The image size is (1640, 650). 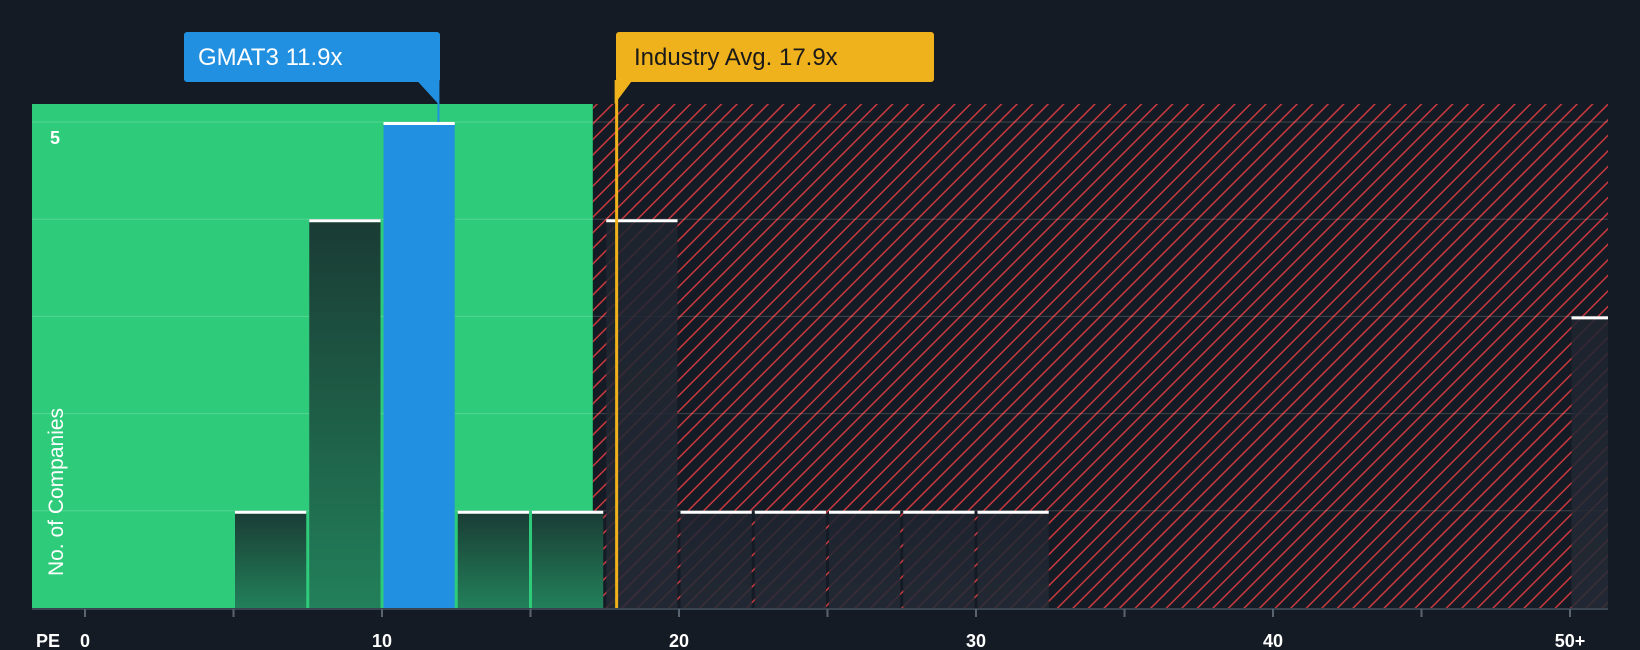 What do you see at coordinates (55, 138) in the screenshot?
I see `y-tick-label: 5` at bounding box center [55, 138].